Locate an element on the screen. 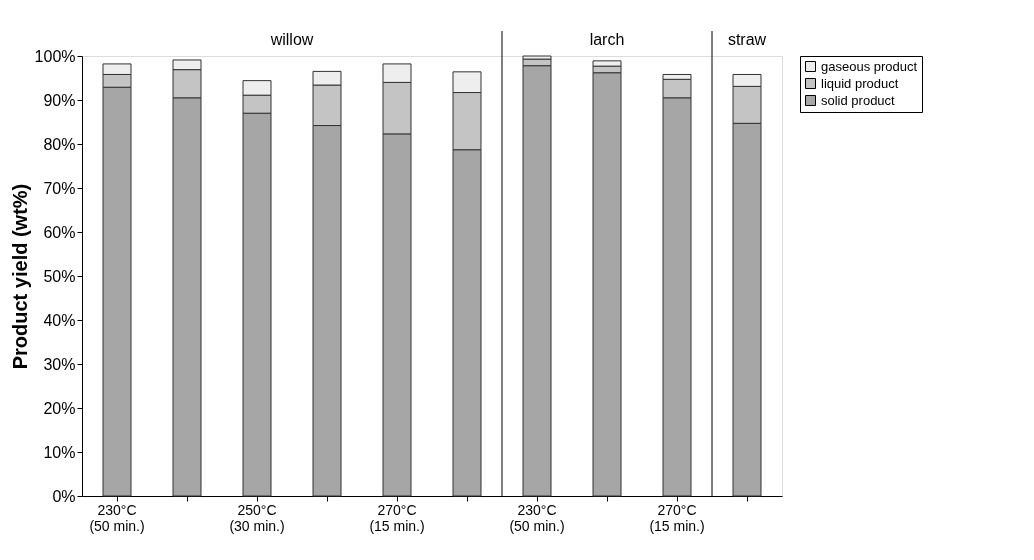 The image size is (1034, 560). y-tick-label: 0% is located at coordinates (64, 496).